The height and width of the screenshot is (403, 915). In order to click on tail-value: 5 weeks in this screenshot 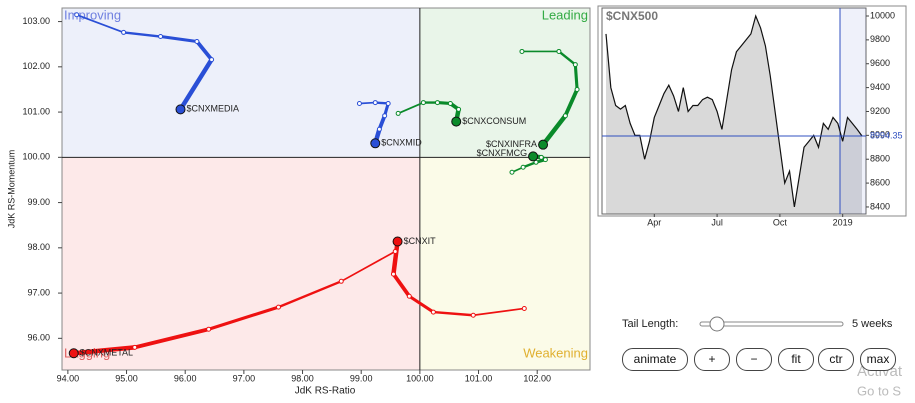, I will do `click(872, 324)`.